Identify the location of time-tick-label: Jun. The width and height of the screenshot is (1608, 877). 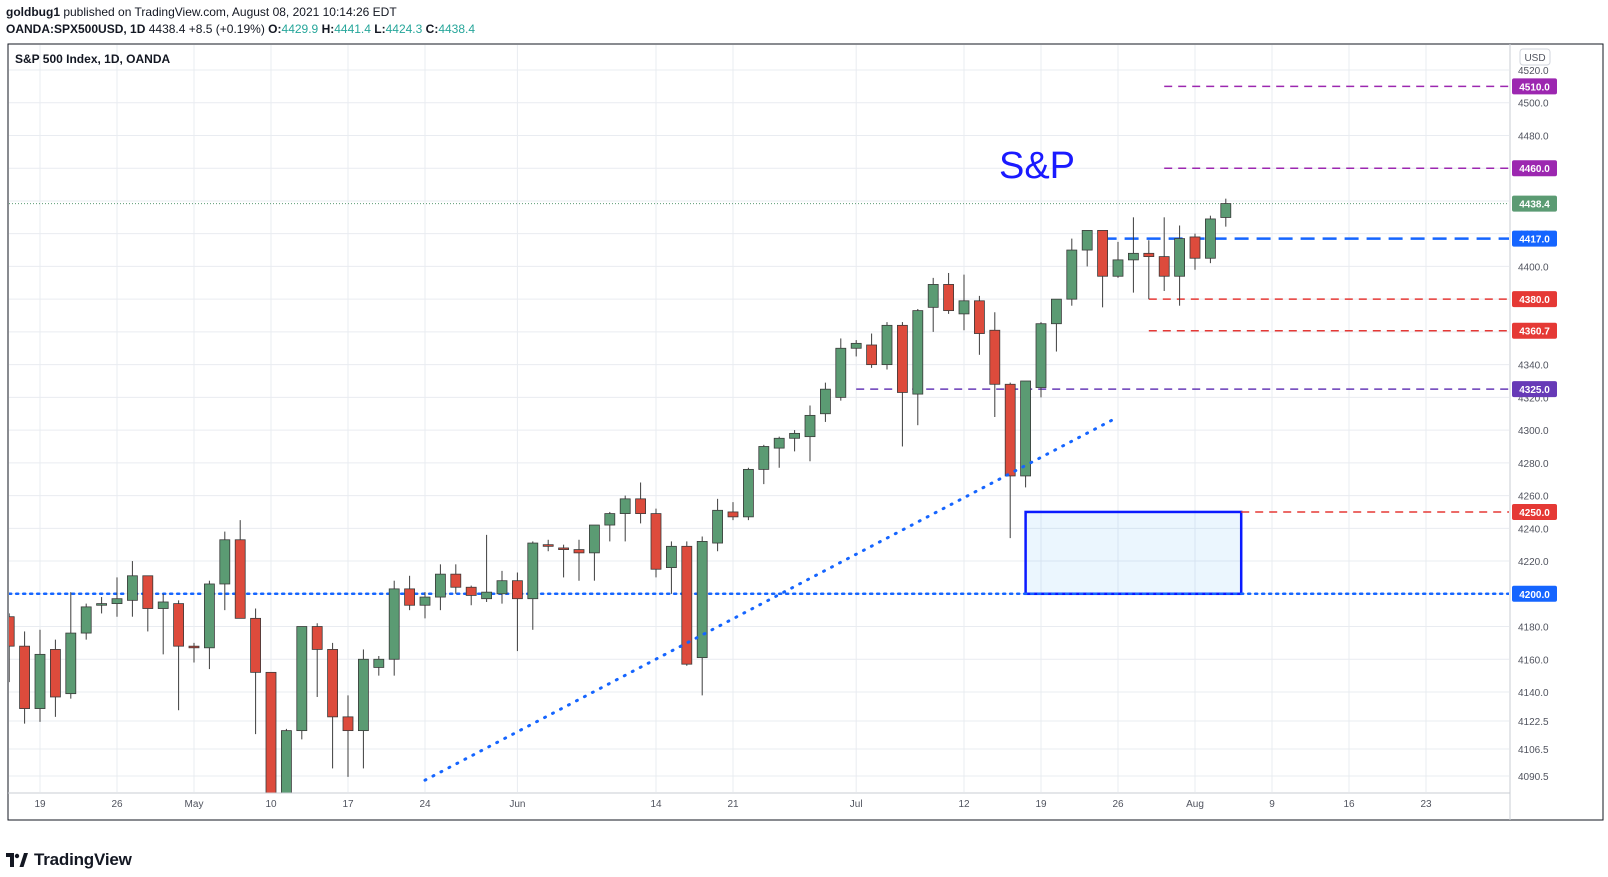
(517, 804).